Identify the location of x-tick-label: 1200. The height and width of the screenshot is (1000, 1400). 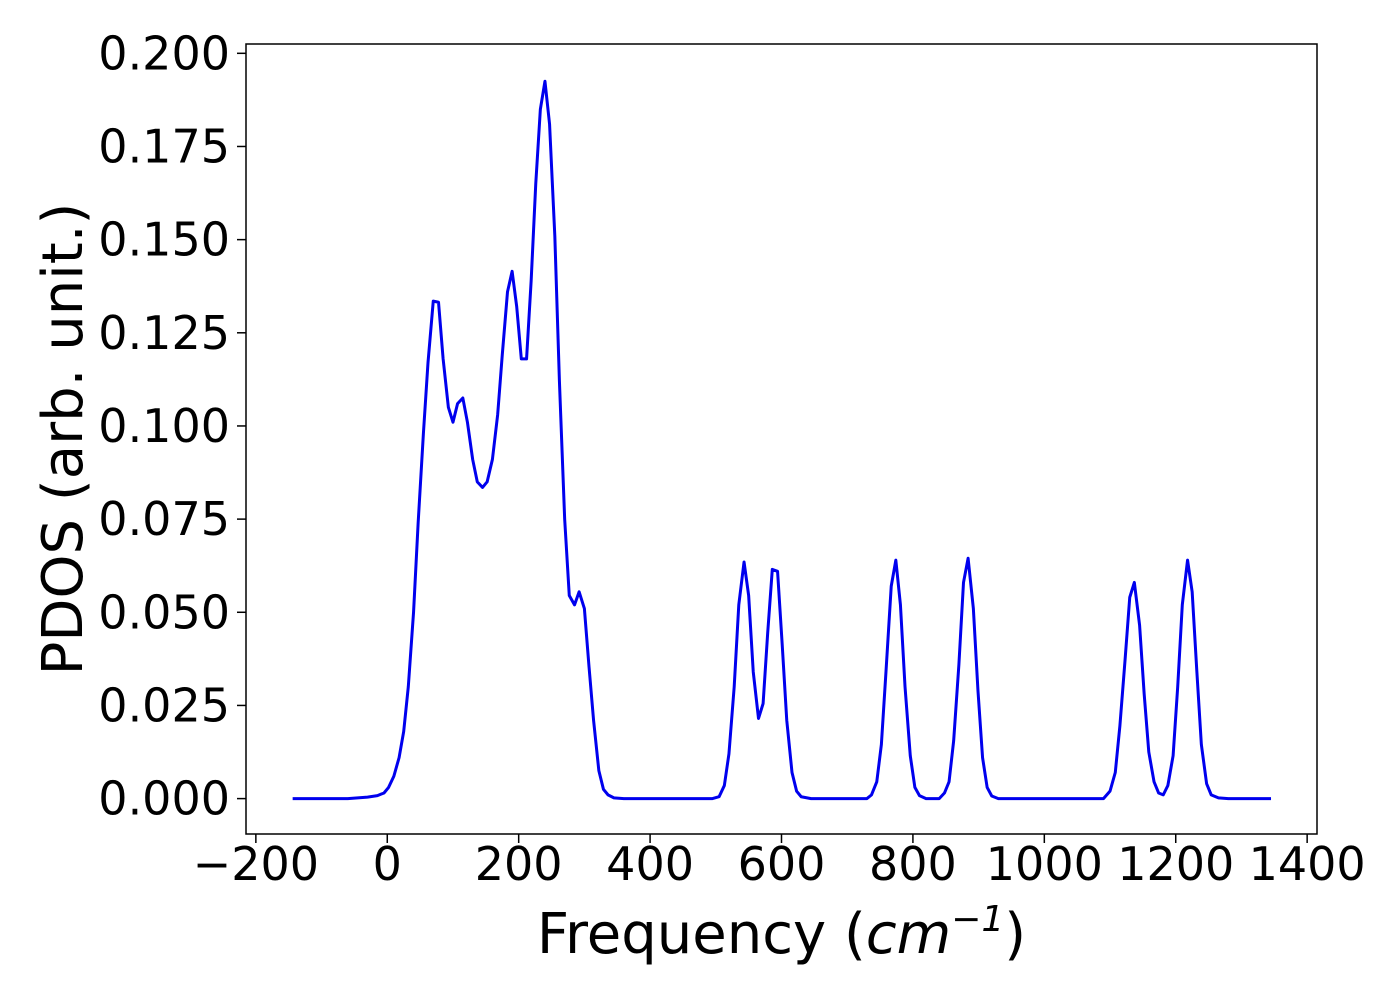
(1175, 864).